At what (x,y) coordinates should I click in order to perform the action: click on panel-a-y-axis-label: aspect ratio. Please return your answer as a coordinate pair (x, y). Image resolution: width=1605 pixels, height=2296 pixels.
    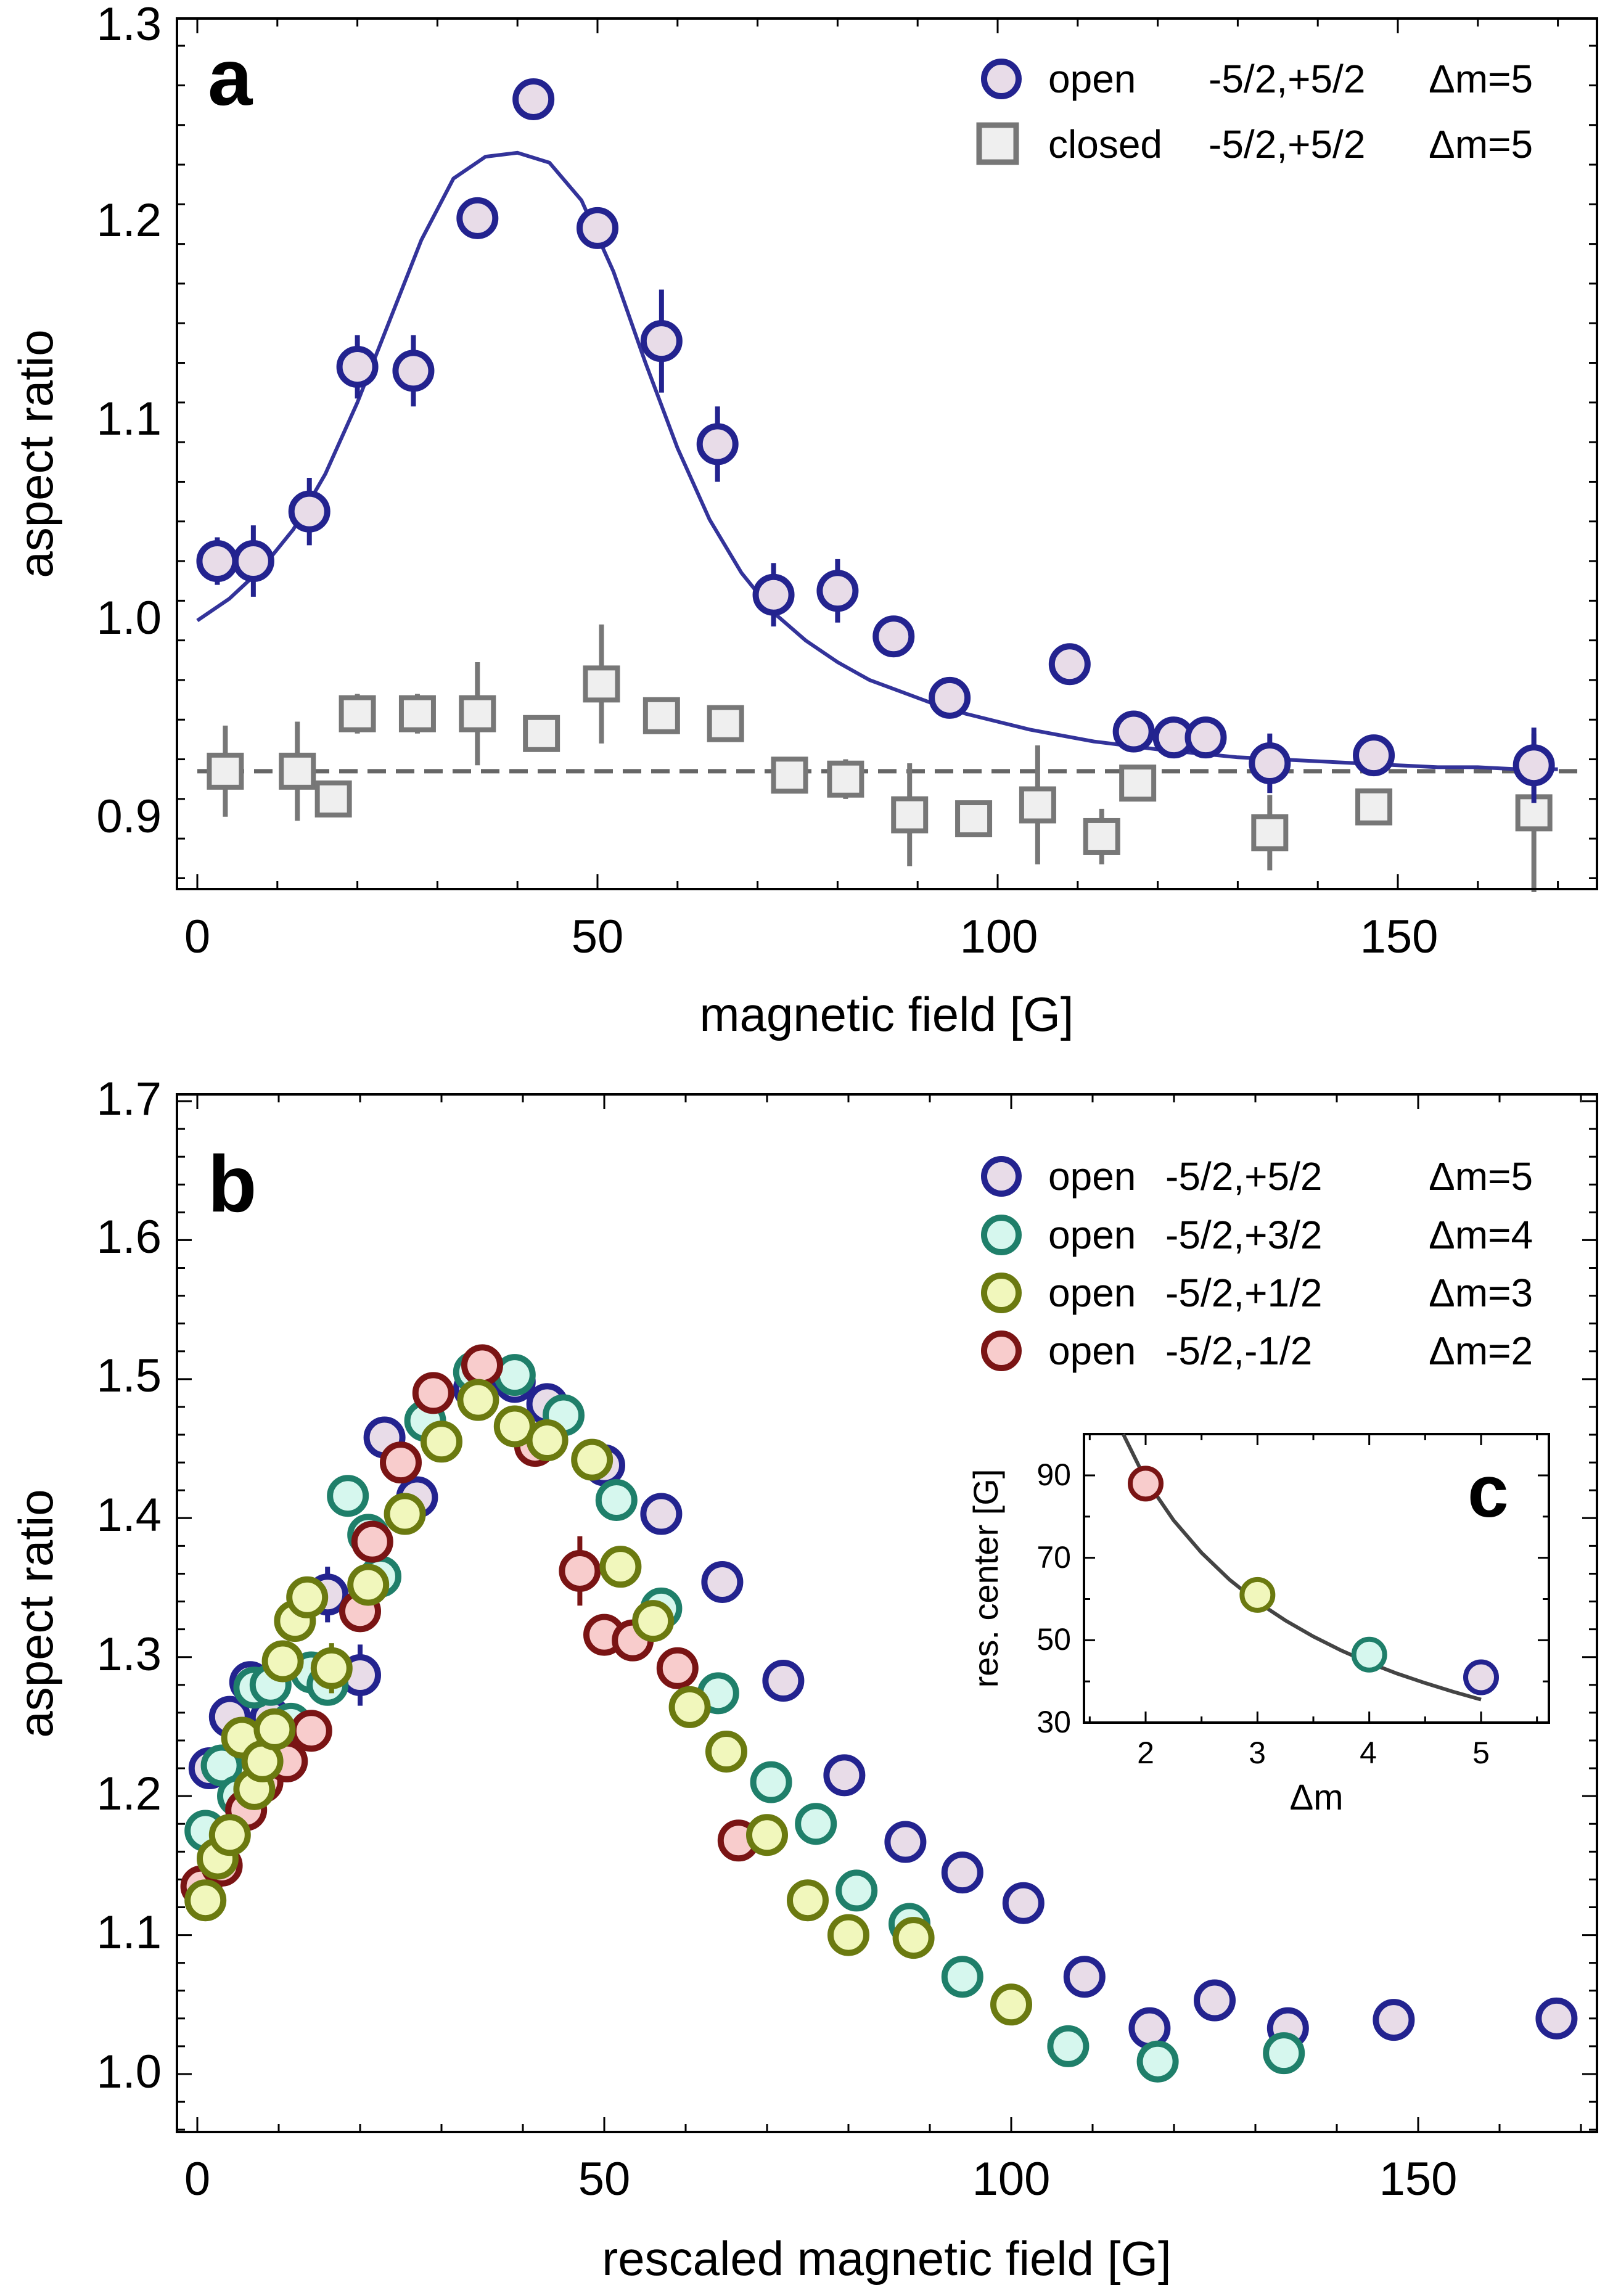
    Looking at the image, I should click on (36, 453).